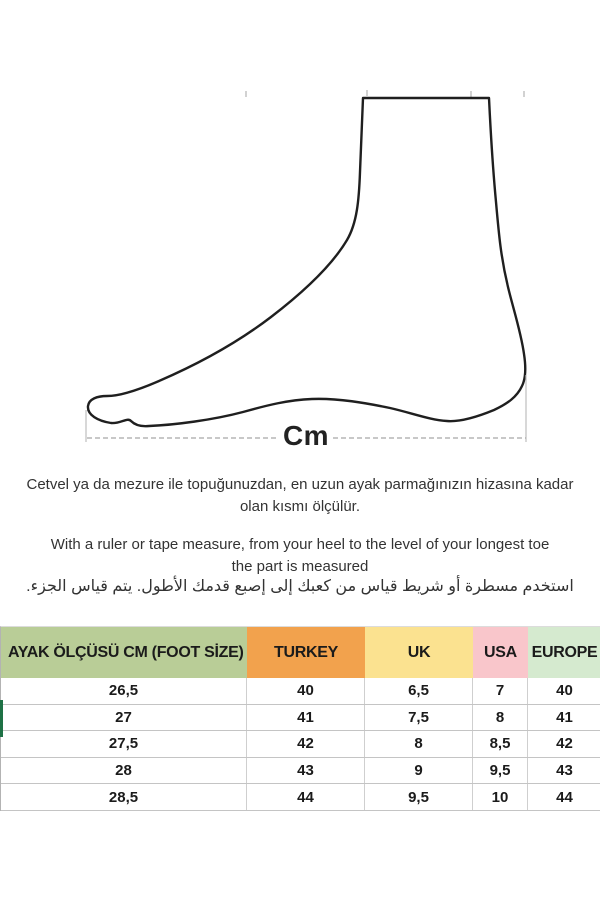  Describe the element at coordinates (385, 93) in the screenshot. I see `tick-marks` at that location.